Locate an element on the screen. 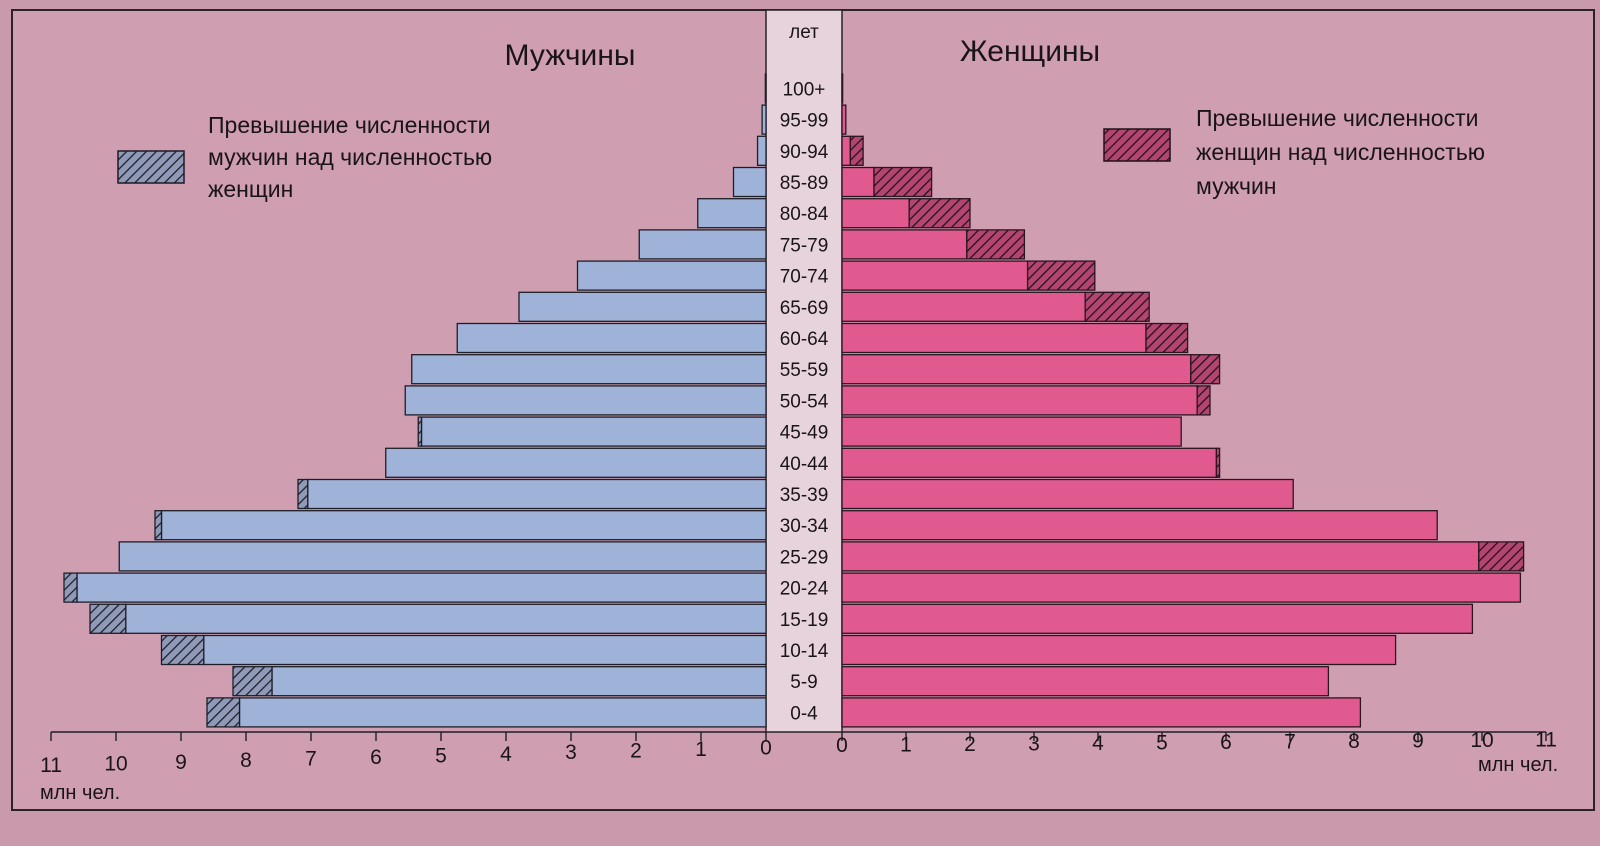 The width and height of the screenshot is (1600, 846). axes-group: 11 10 9 8 7 6 5 4 3 2 1 0 0 1 2 3 4 5 6 7 8 9 10 11 is located at coordinates (798, 753).